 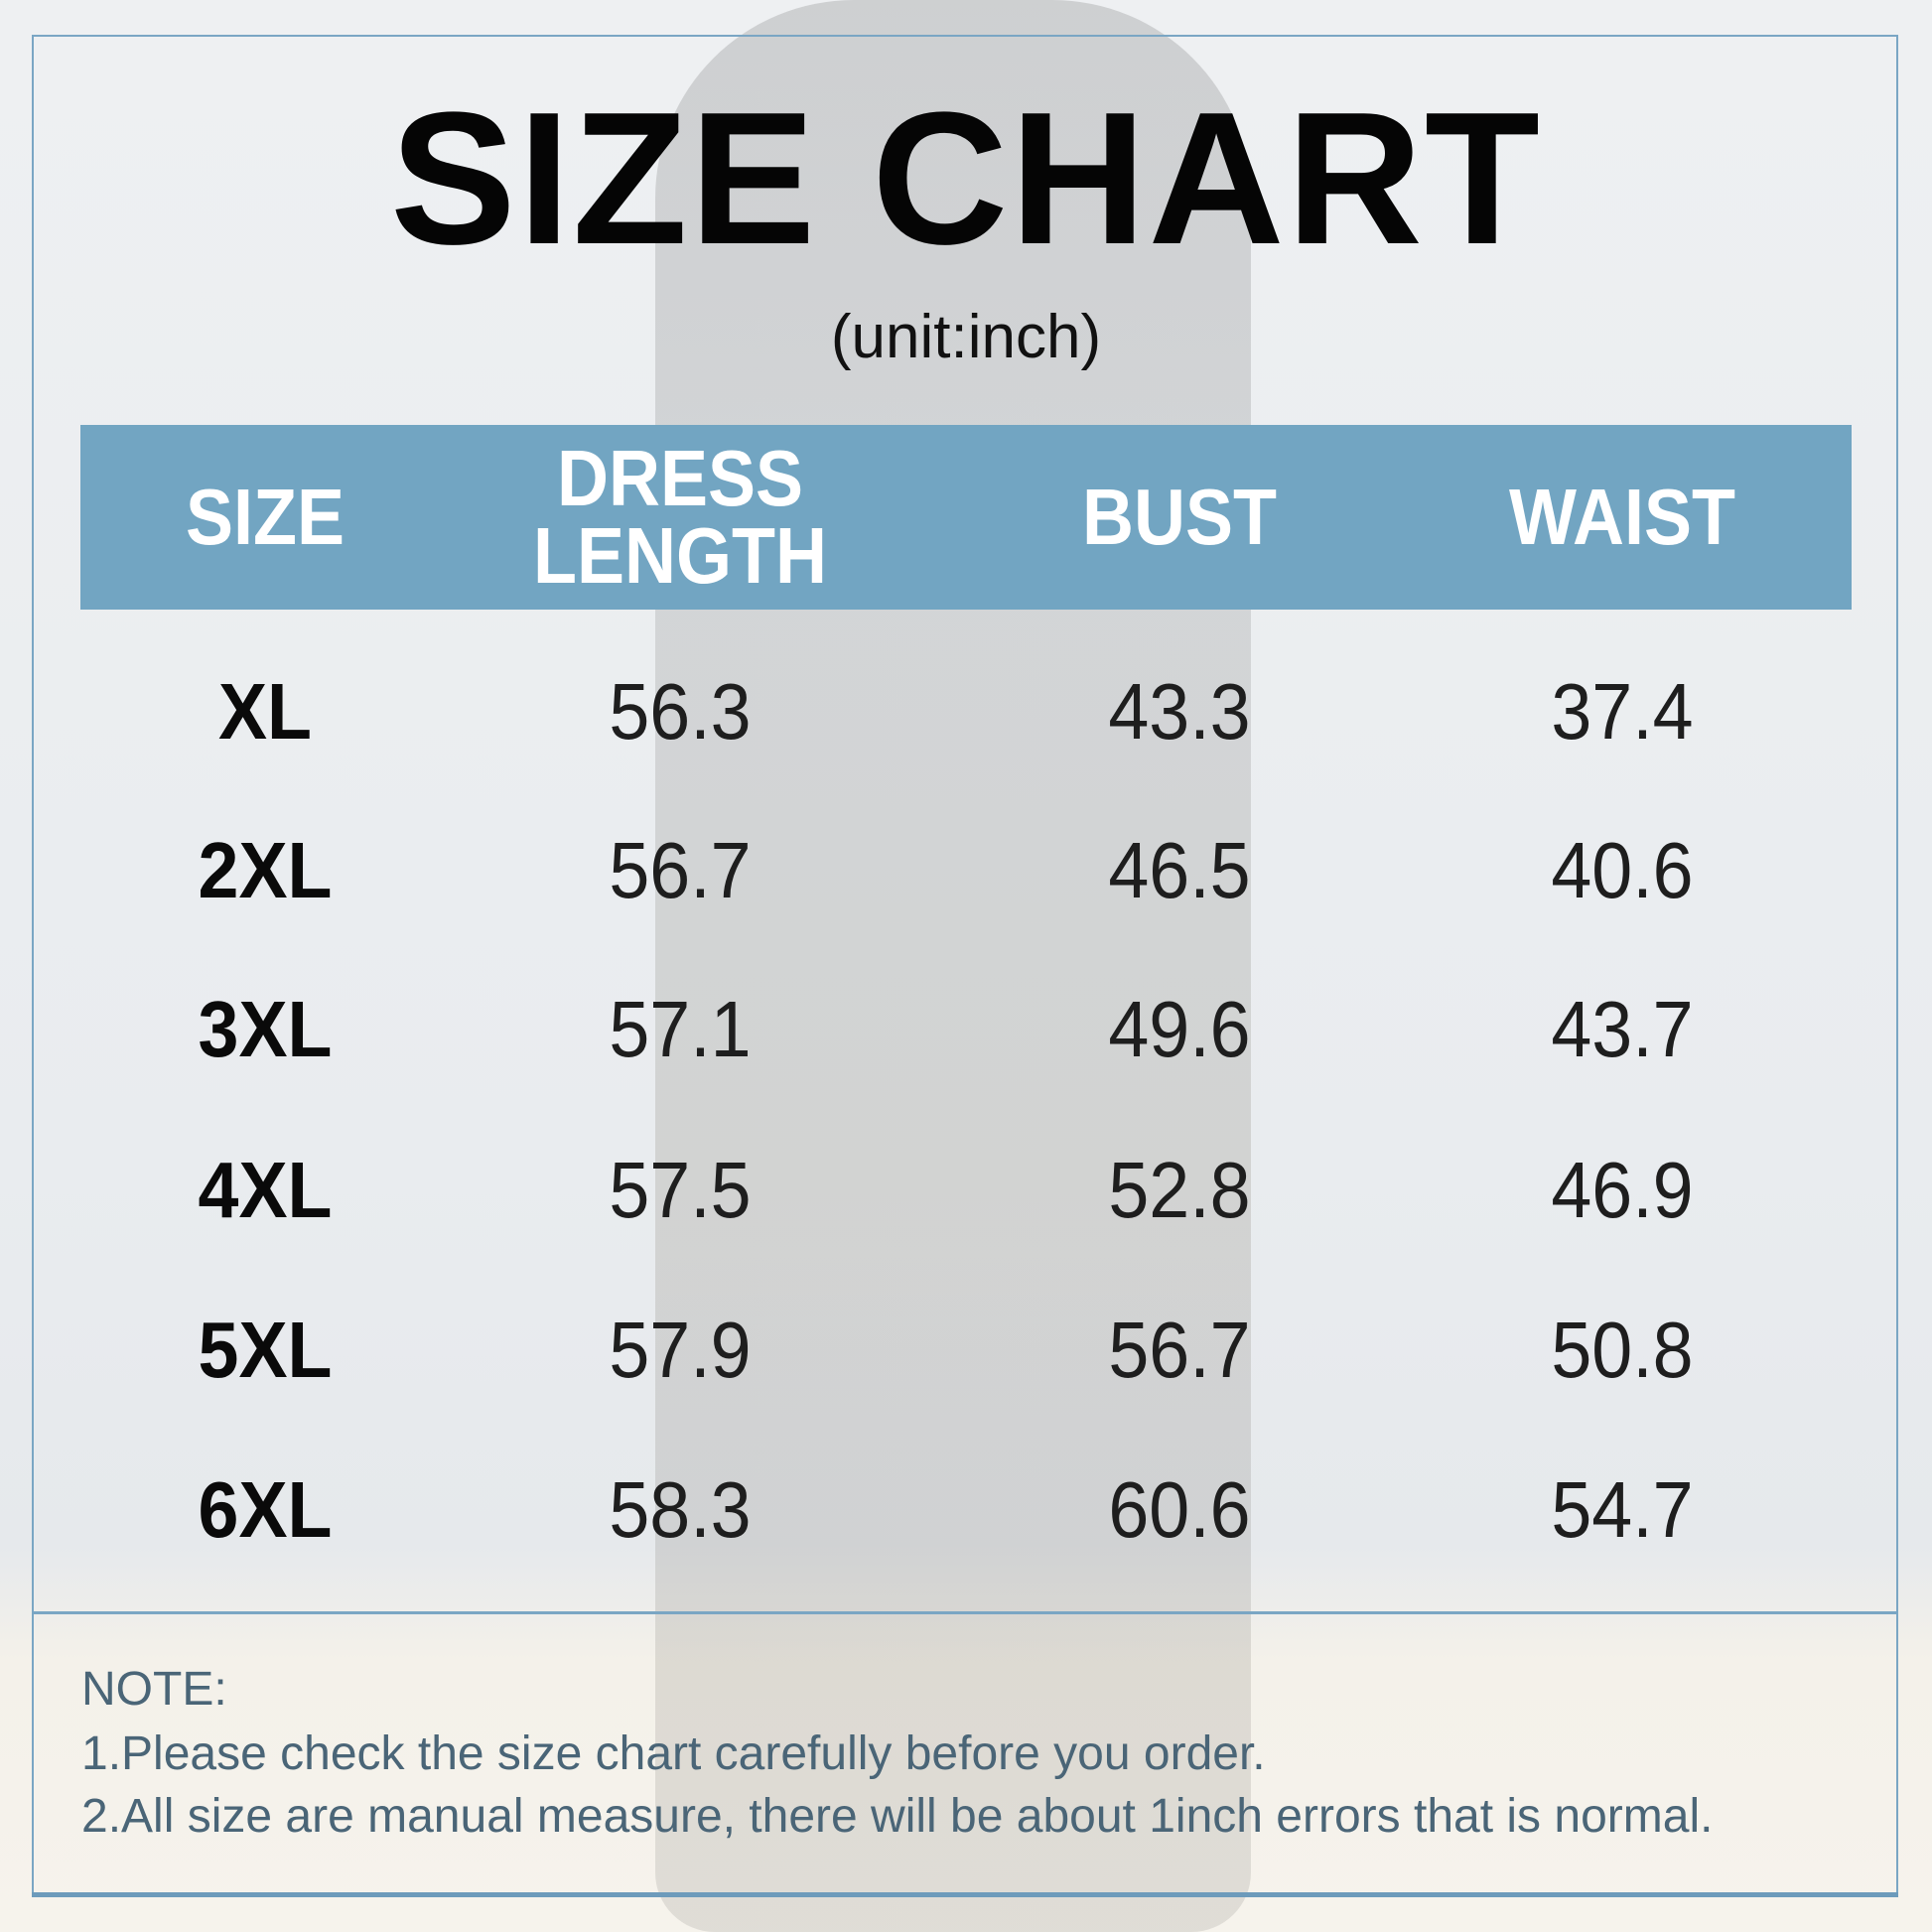 What do you see at coordinates (680, 711) in the screenshot?
I see `cell-dress-length: 56.3` at bounding box center [680, 711].